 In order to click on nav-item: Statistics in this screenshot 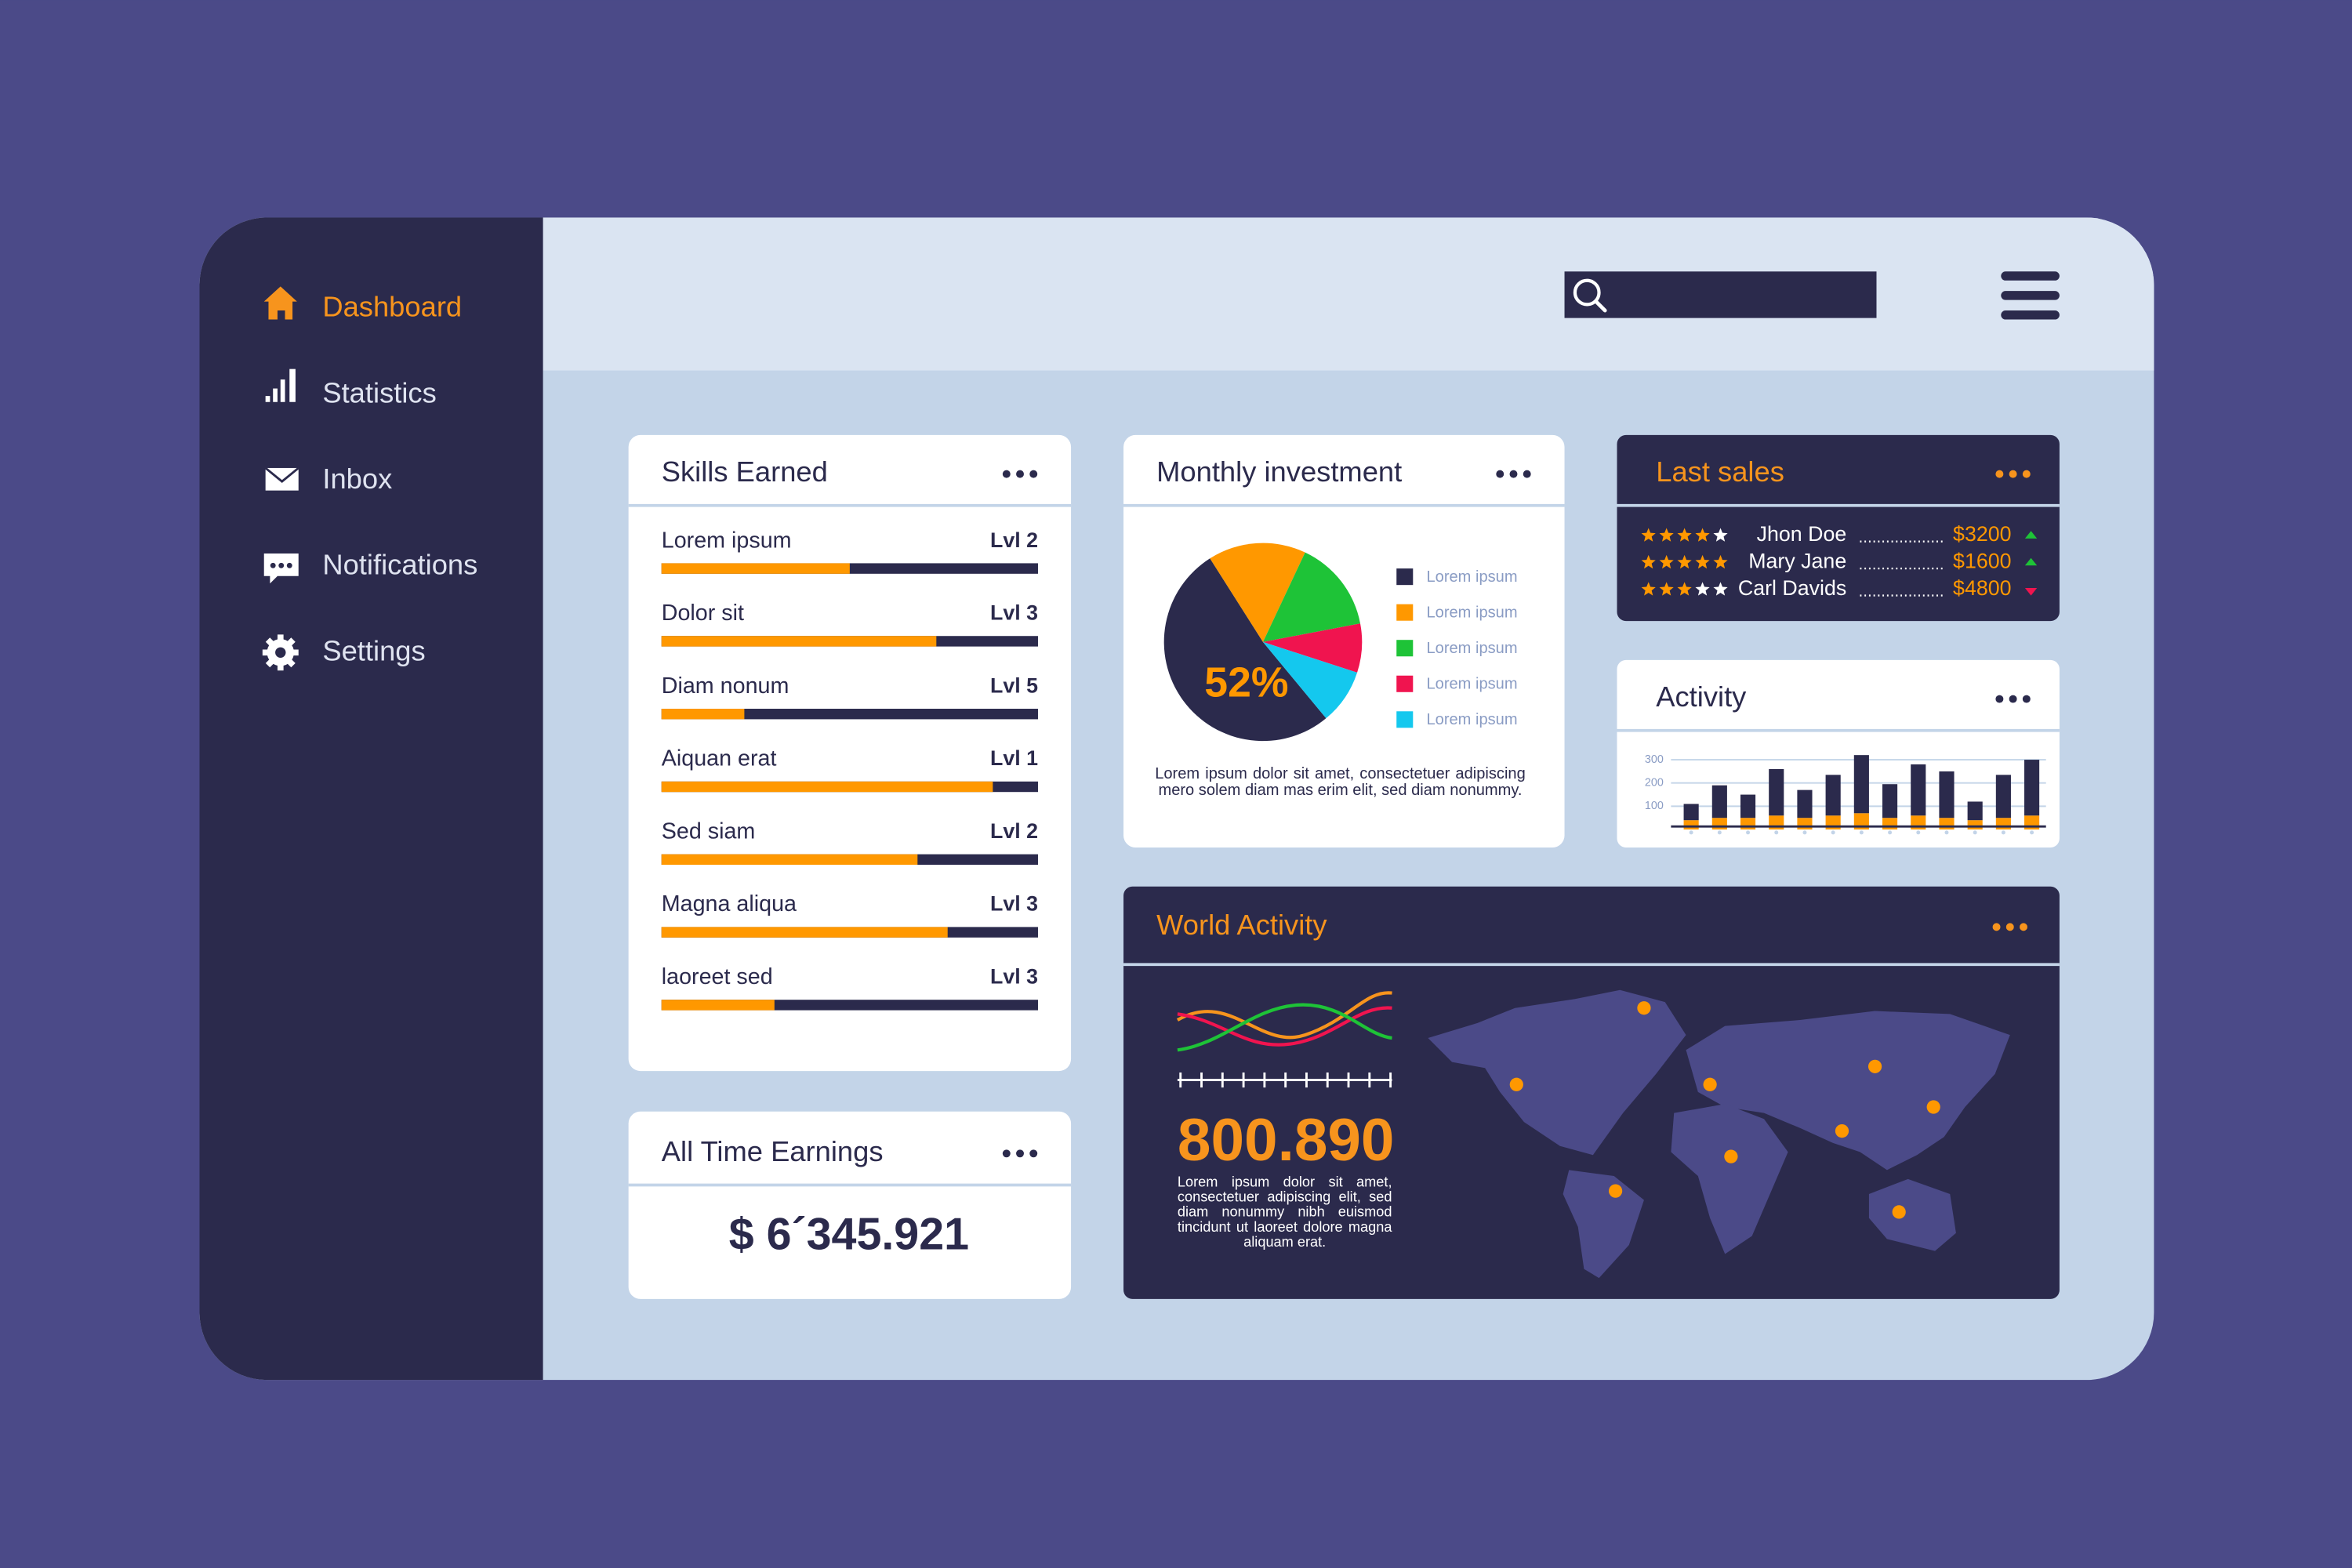, I will do `click(379, 392)`.